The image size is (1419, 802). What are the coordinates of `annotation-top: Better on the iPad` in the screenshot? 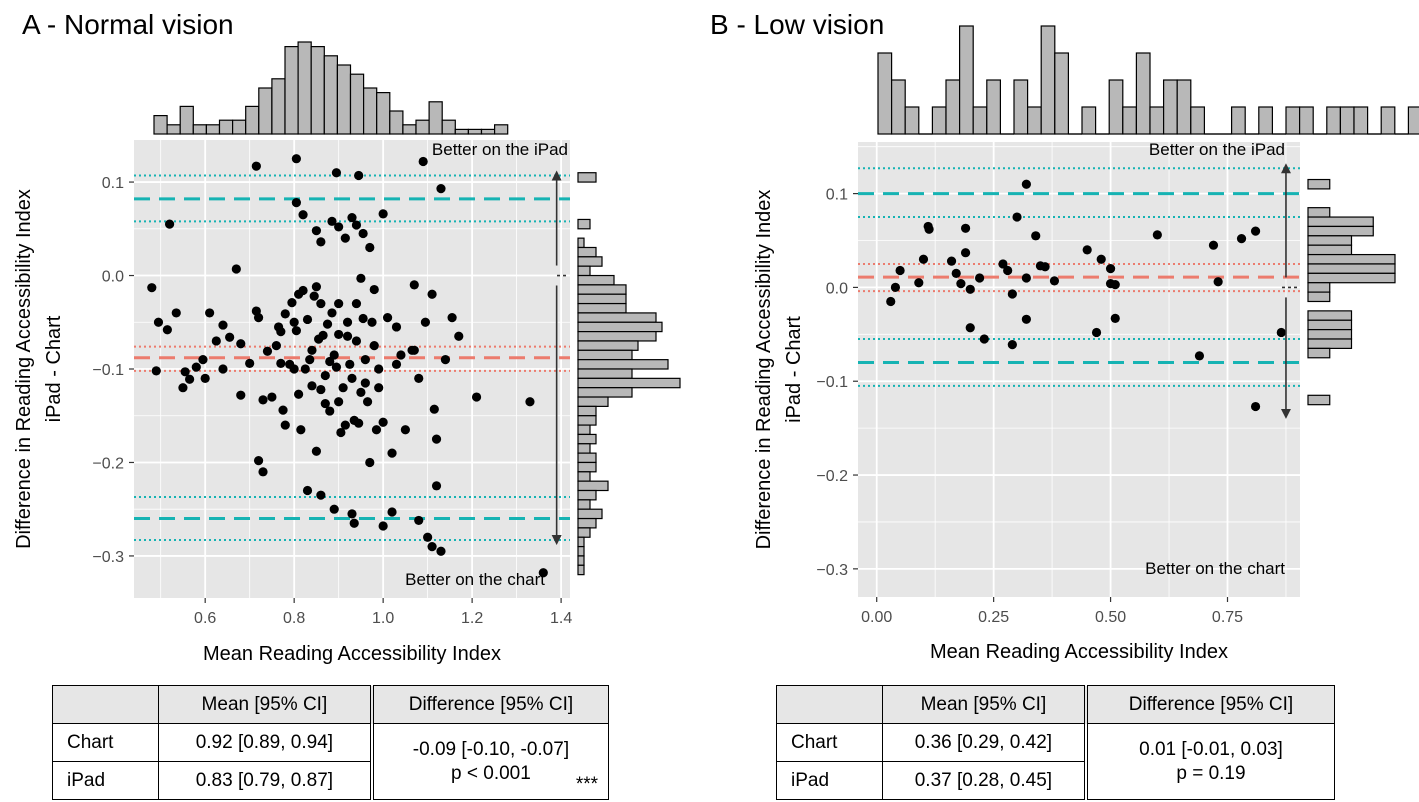 It's located at (500, 149).